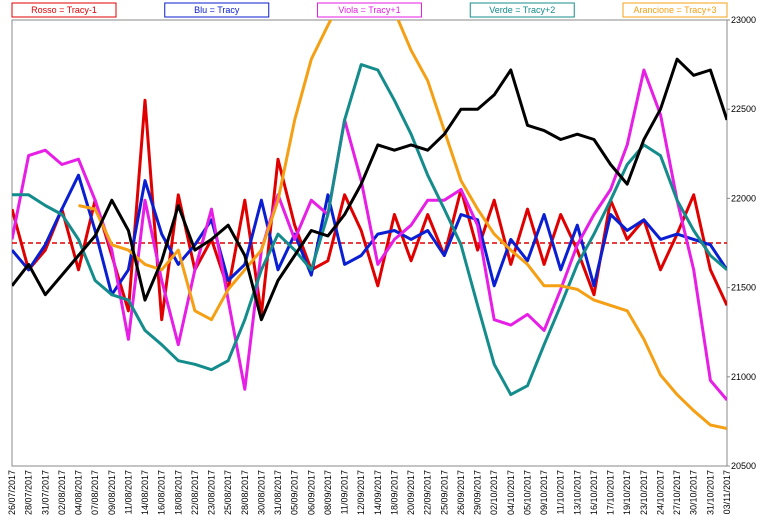  I want to click on x-tick-label: 17/10/2017, so click(611, 492).